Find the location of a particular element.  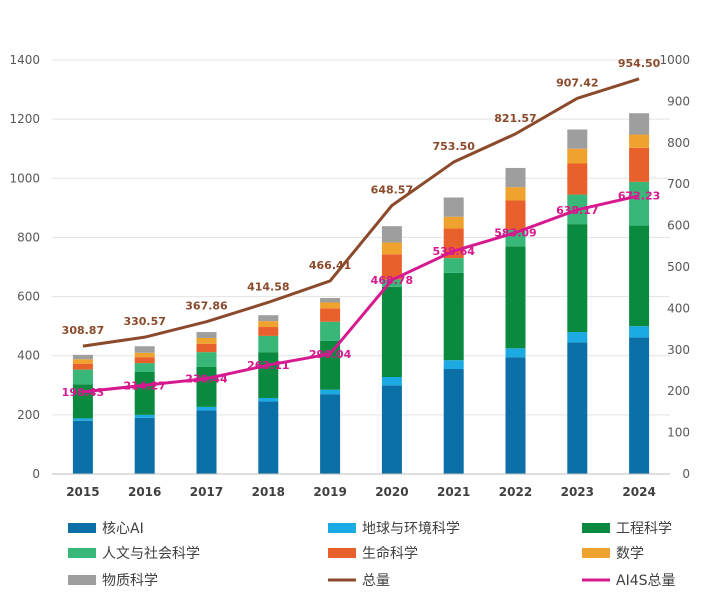

legend-label: 总量 is located at coordinates (376, 581).